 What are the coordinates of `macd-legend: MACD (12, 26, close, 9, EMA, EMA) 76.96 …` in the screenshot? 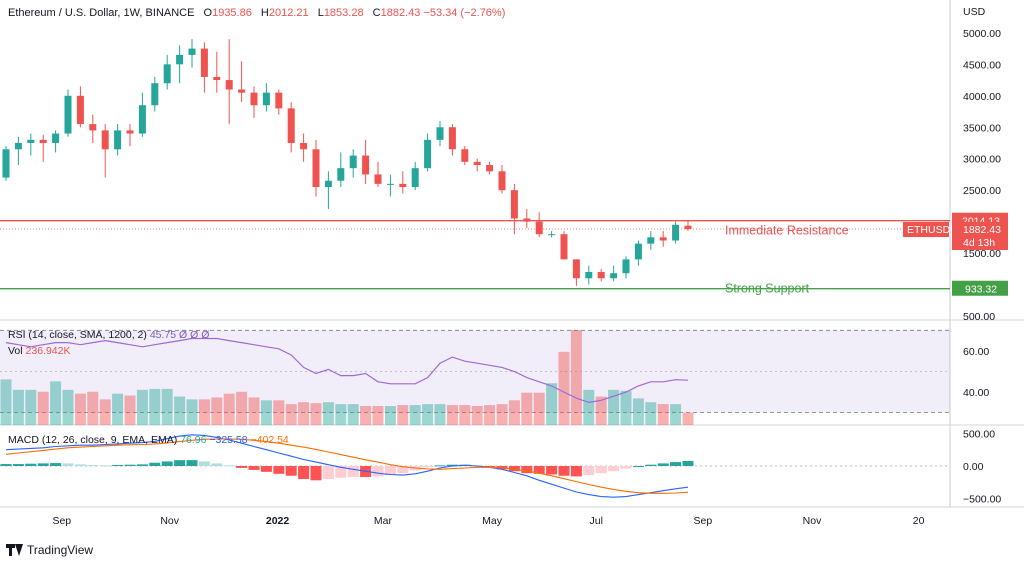 It's located at (148, 440).